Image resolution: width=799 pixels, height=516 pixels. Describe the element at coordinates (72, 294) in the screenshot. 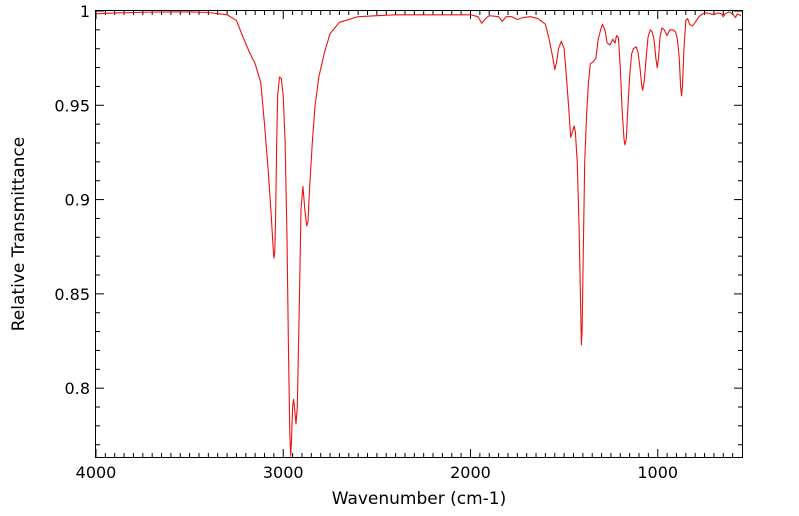

I see `y-tick-label: 0.85` at that location.